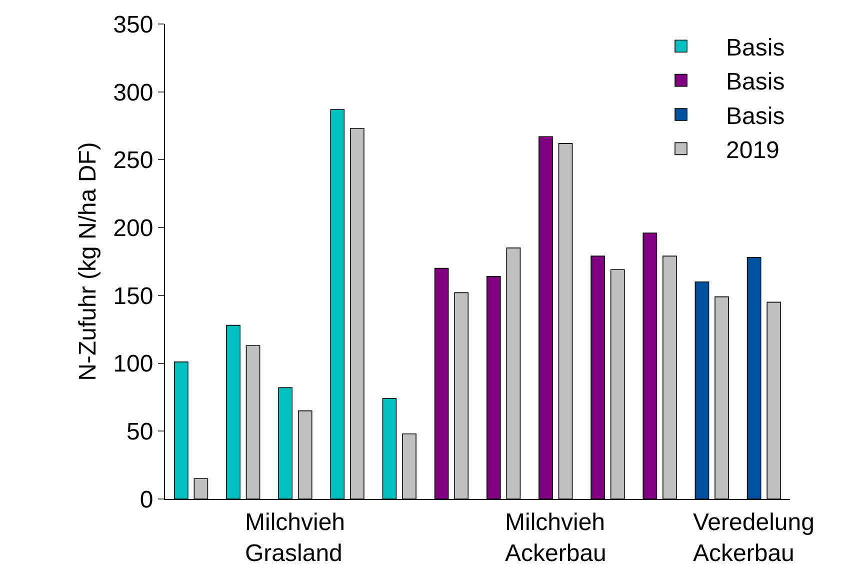  I want to click on y-tick-label: 50, so click(140, 432).